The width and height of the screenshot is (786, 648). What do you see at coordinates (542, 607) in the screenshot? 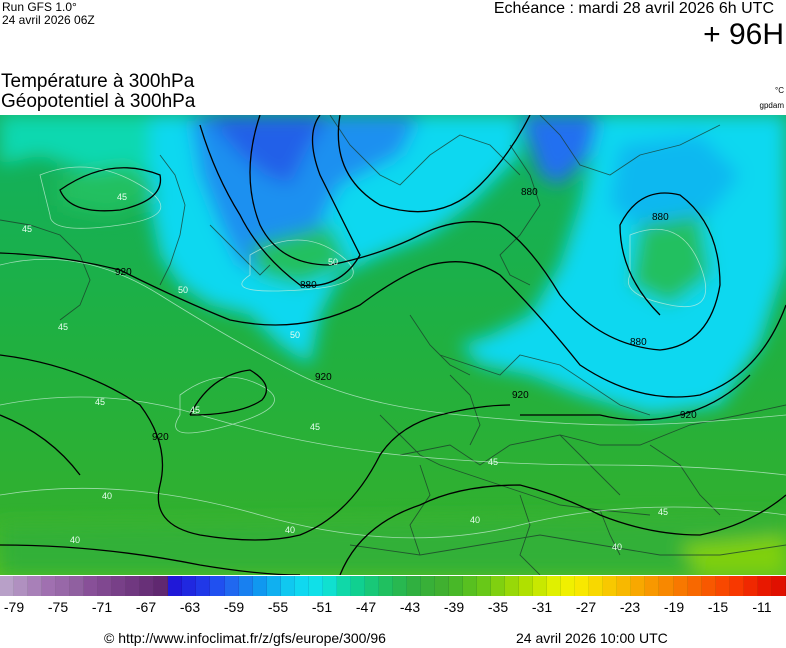
I see `scale-tick-label: -31` at bounding box center [542, 607].